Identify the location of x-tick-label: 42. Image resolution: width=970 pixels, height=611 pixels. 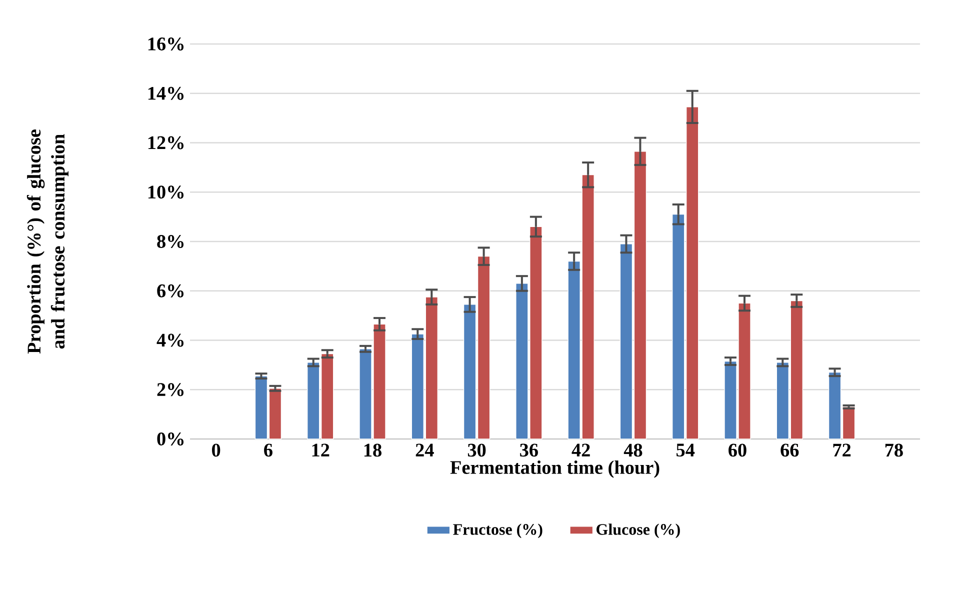
(581, 450).